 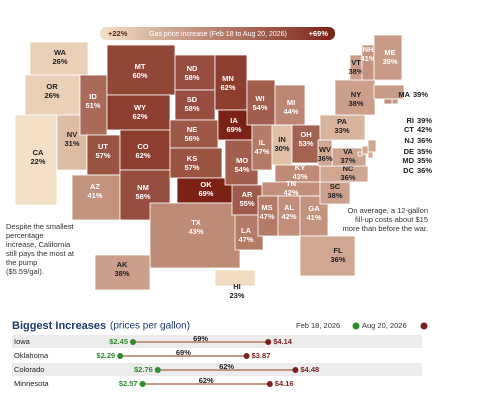 What do you see at coordinates (283, 341) in the screenshot?
I see `end-label: $4.14` at bounding box center [283, 341].